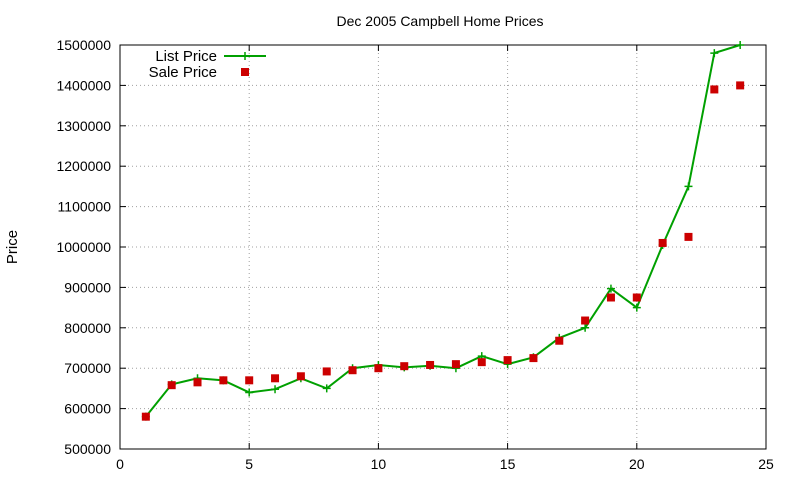 The height and width of the screenshot is (480, 800). Describe the element at coordinates (508, 464) in the screenshot. I see `x-tick-label: 15` at that location.